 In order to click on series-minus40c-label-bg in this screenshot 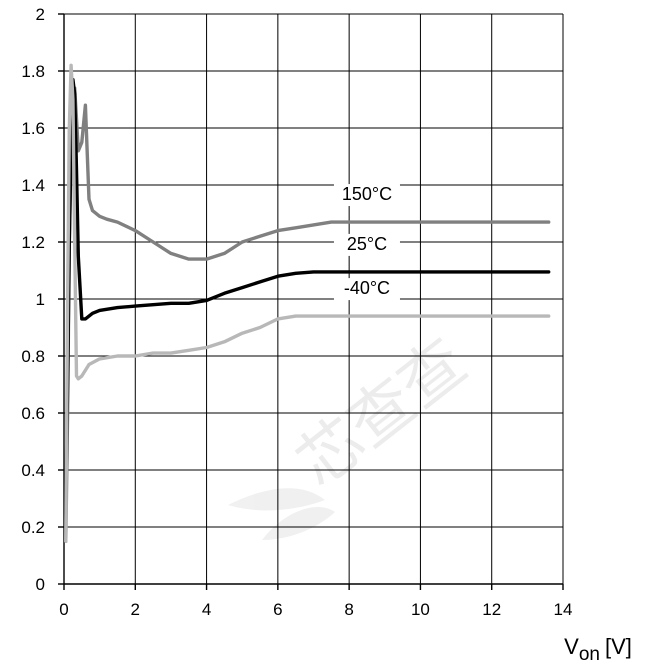, I will do `click(366, 289)`.